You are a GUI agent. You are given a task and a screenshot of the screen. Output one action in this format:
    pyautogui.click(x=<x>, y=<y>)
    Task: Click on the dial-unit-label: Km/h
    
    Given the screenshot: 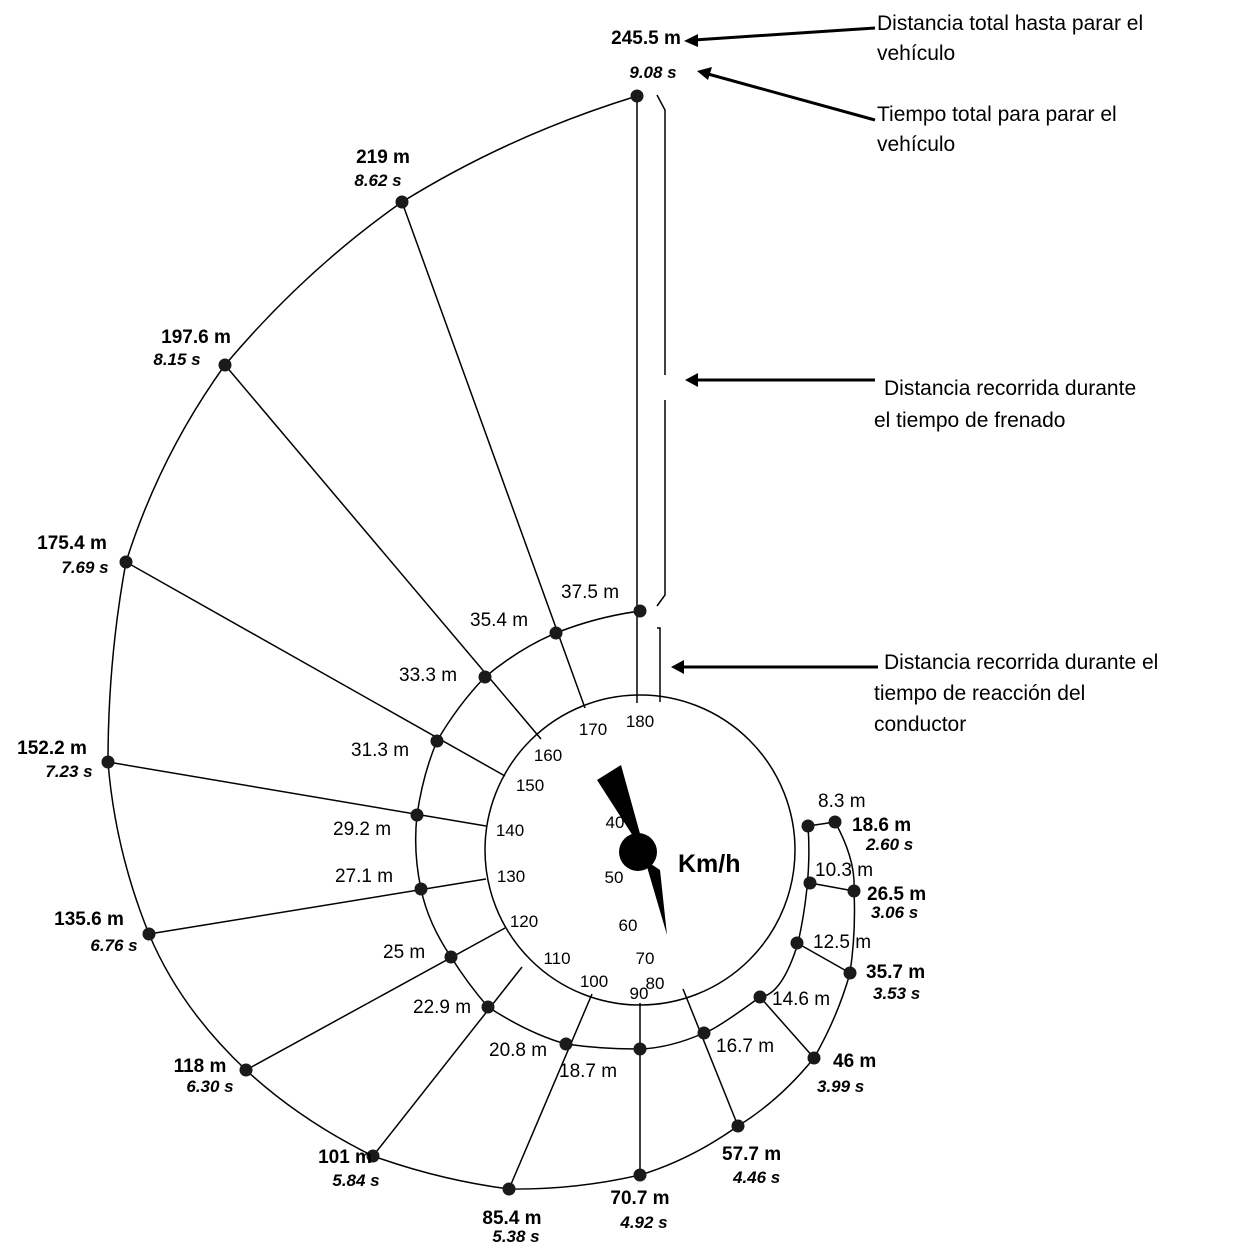 What is the action you would take?
    pyautogui.click(x=709, y=864)
    